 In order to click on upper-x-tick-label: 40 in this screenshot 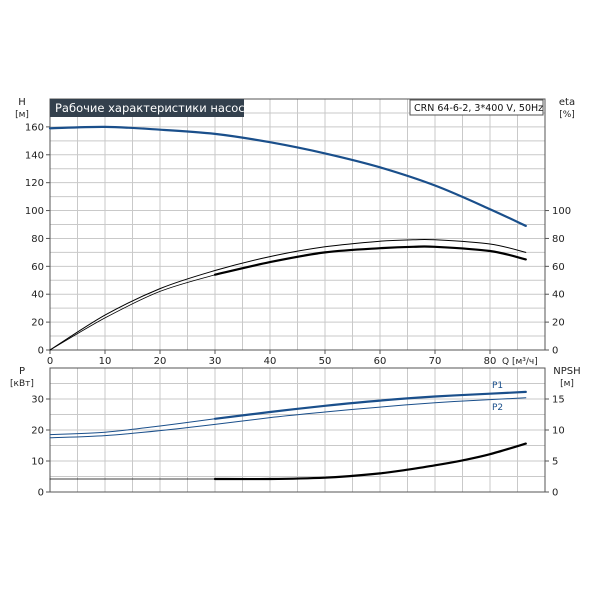, I will do `click(270, 361)`.